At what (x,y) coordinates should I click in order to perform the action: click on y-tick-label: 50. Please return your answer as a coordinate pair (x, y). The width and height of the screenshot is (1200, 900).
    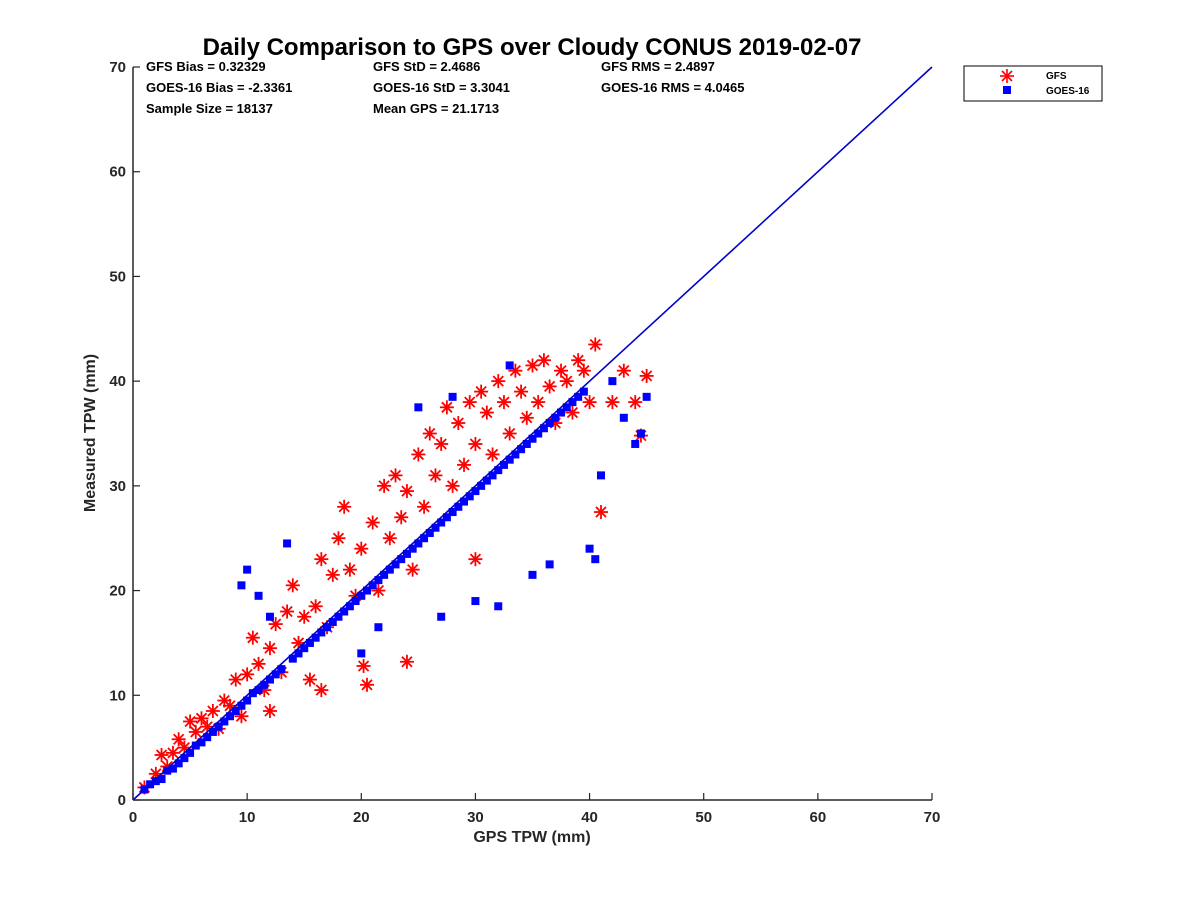
    Looking at the image, I should click on (117, 276).